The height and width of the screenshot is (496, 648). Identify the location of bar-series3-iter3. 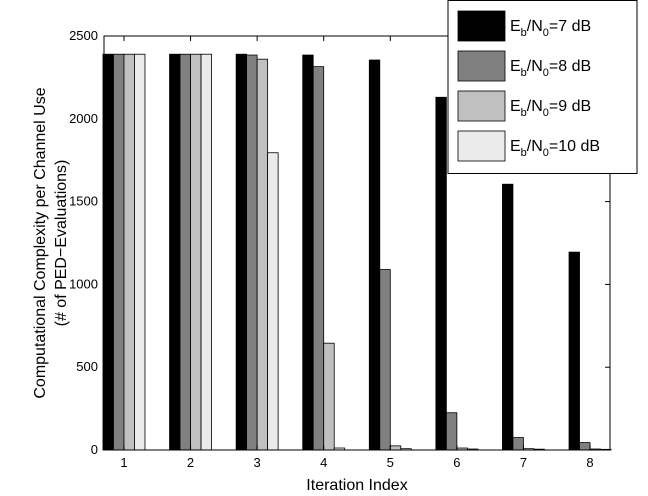
(262, 254).